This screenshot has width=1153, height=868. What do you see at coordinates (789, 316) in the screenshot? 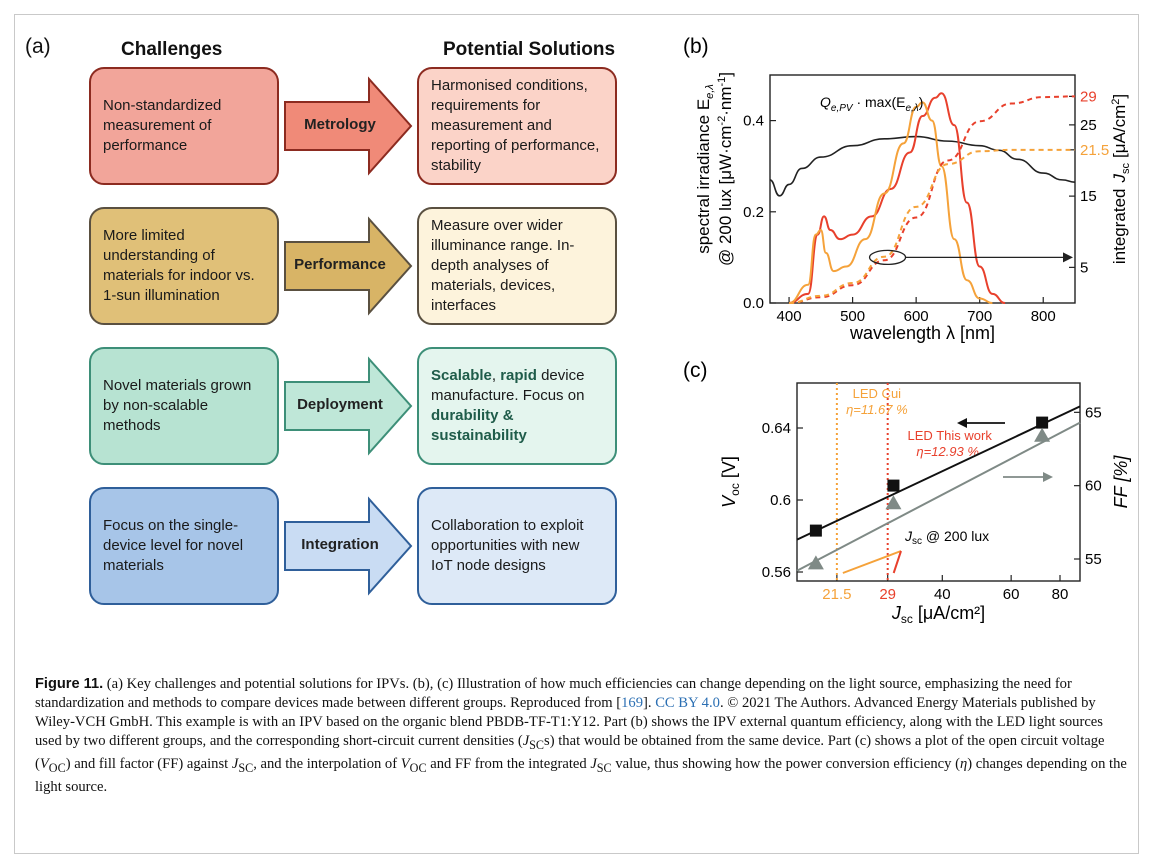
I see `x-tick-label: 400` at bounding box center [789, 316].